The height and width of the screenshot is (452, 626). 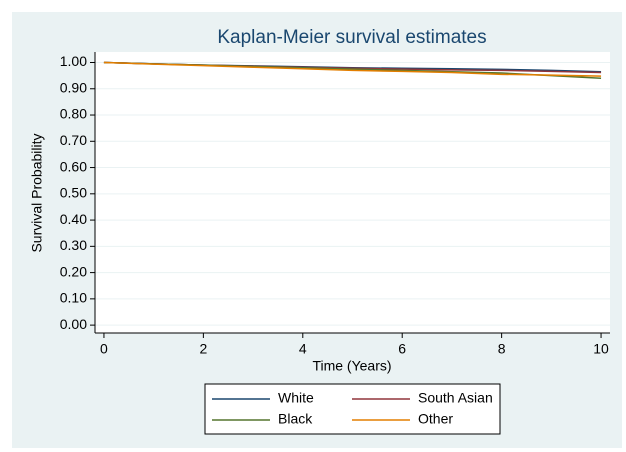 What do you see at coordinates (73, 219) in the screenshot?
I see `y-tick-label: 0.40` at bounding box center [73, 219].